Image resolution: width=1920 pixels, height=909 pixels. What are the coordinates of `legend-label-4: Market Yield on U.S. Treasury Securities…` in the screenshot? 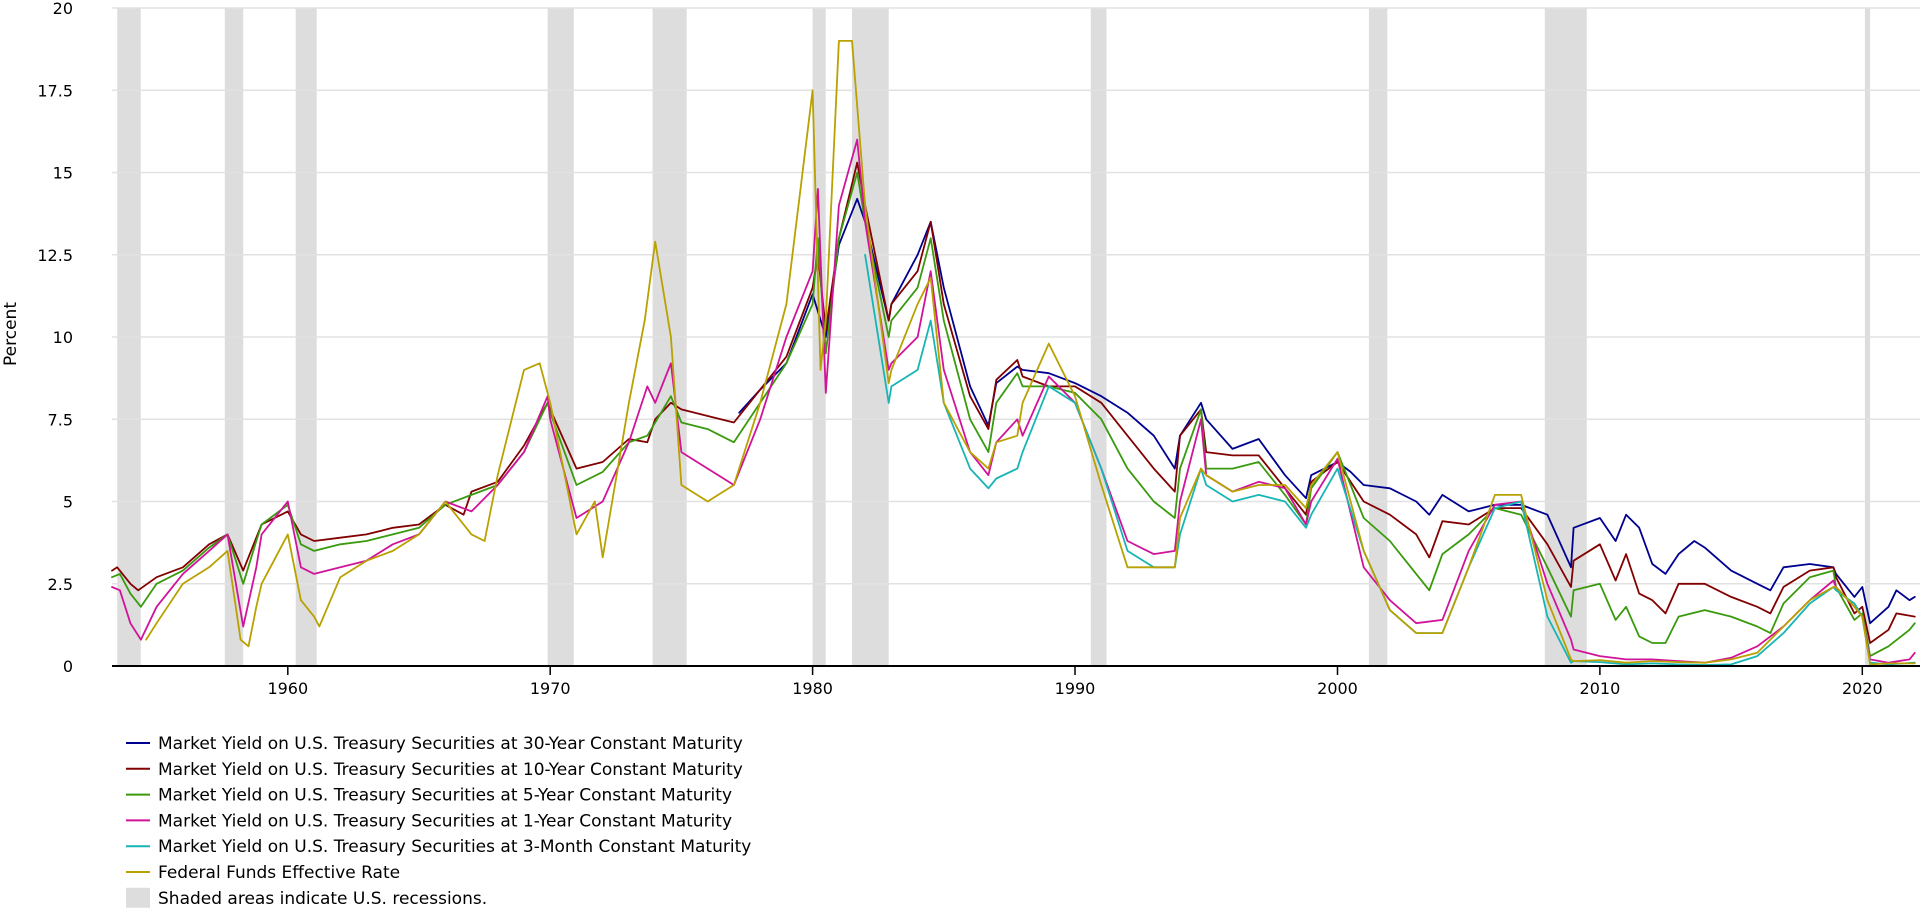 It's located at (454, 847).